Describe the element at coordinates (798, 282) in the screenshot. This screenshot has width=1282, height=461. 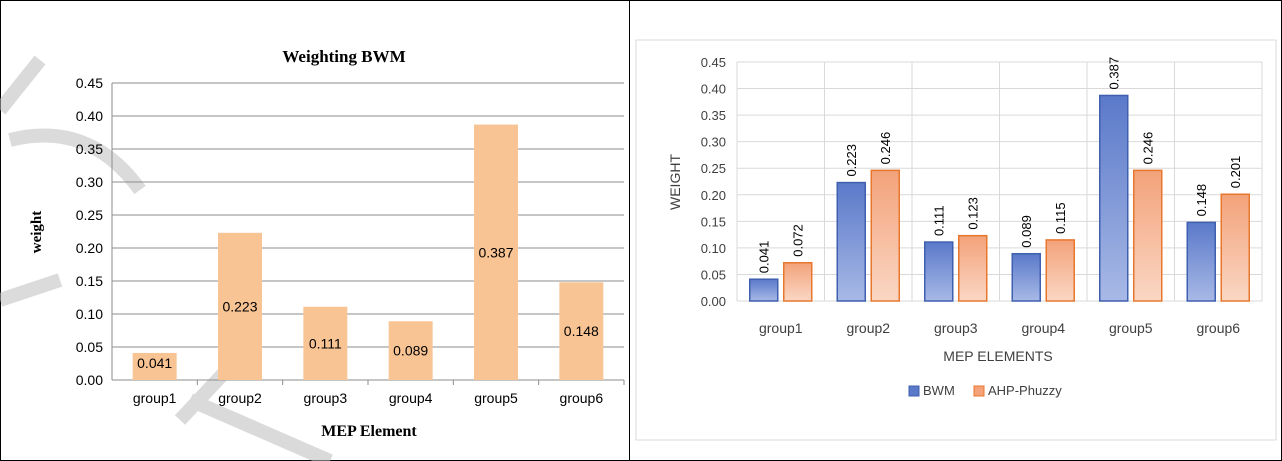
I see `bar-ahp-group1` at that location.